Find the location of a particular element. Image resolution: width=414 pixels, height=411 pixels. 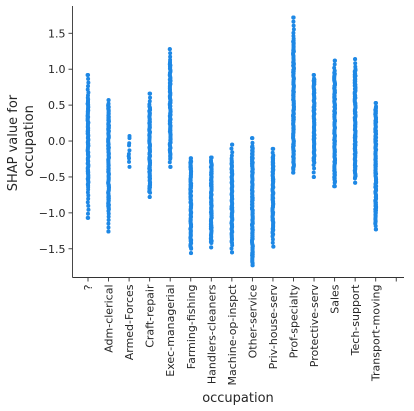

category-points-protective-serv is located at coordinates (314, 125).